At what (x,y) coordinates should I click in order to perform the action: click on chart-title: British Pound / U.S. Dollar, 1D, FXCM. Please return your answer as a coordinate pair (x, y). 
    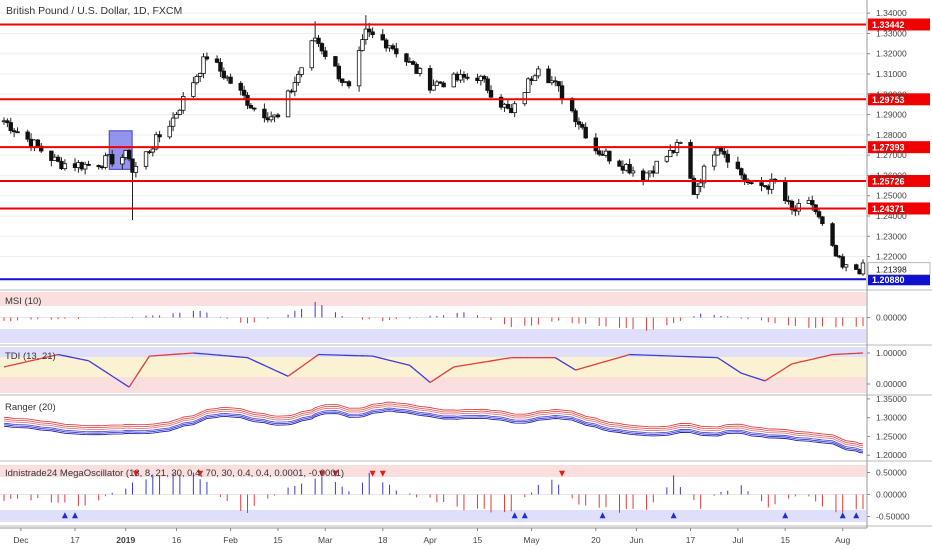
    Looking at the image, I should click on (94, 11).